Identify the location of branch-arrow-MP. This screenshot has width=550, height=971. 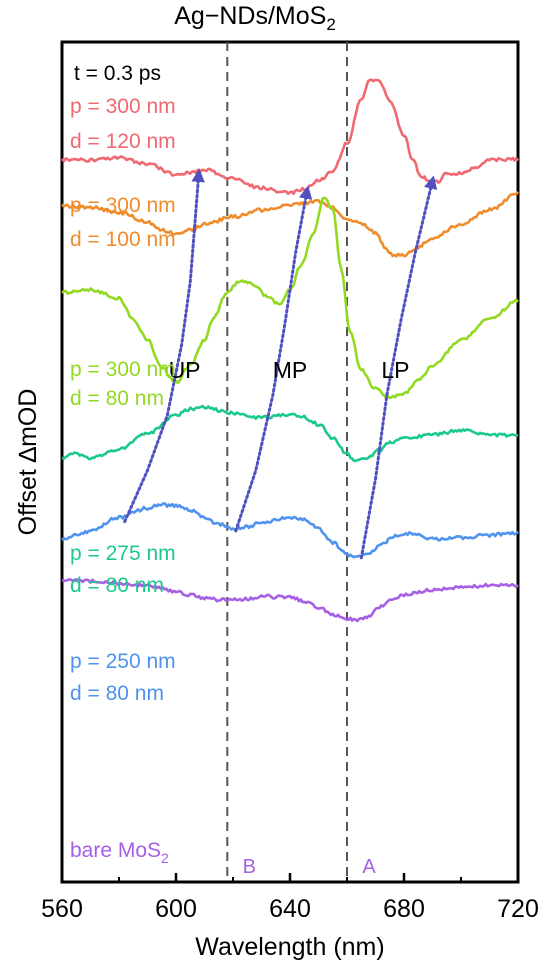
(273, 359).